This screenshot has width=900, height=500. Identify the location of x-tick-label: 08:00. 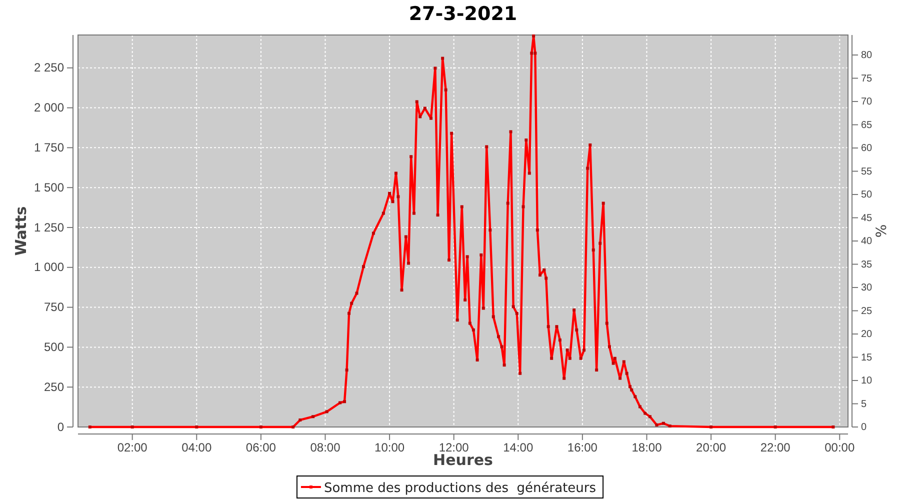
(325, 447).